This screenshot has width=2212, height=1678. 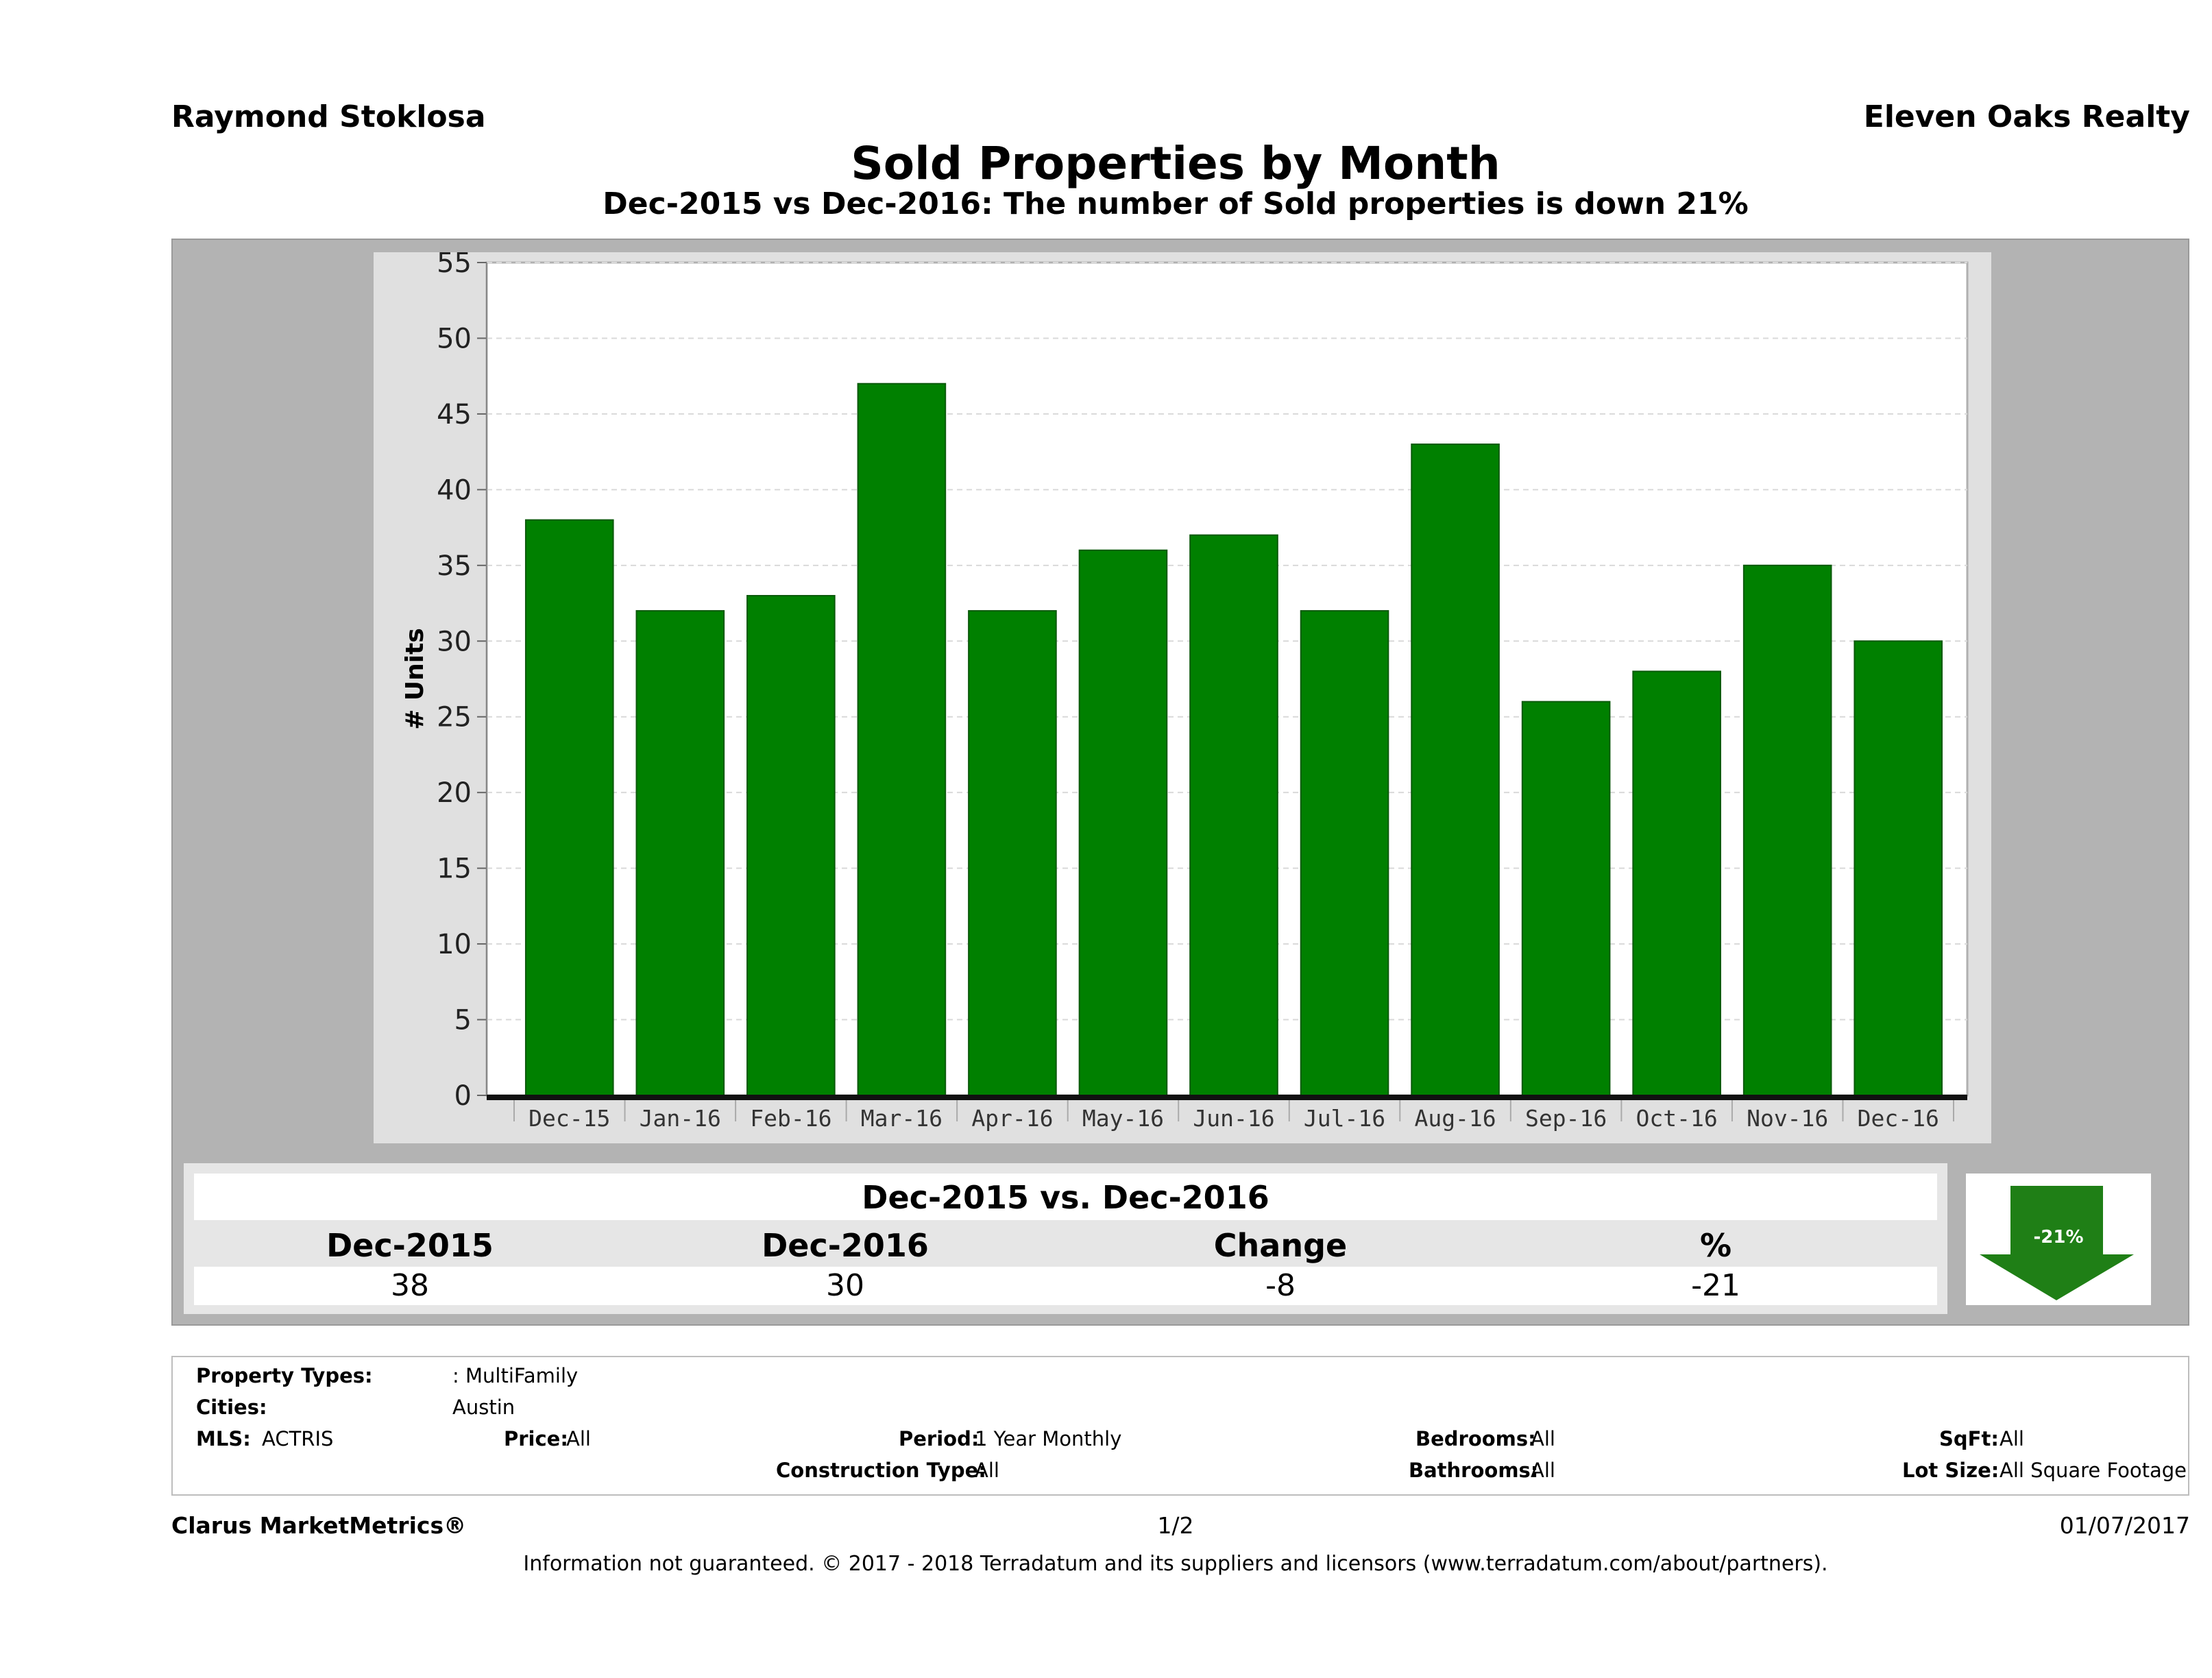 I want to click on company-name: Eleven Oaks Realty, so click(x=2026, y=117).